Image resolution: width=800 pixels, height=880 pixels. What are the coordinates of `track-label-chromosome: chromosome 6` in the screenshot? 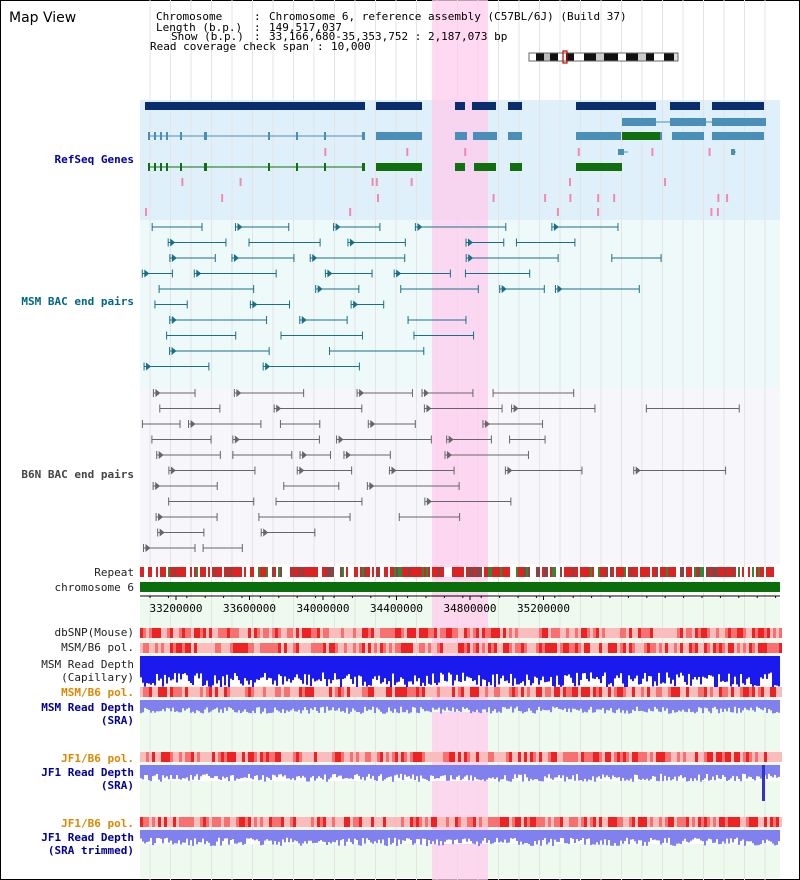 It's located at (94, 587).